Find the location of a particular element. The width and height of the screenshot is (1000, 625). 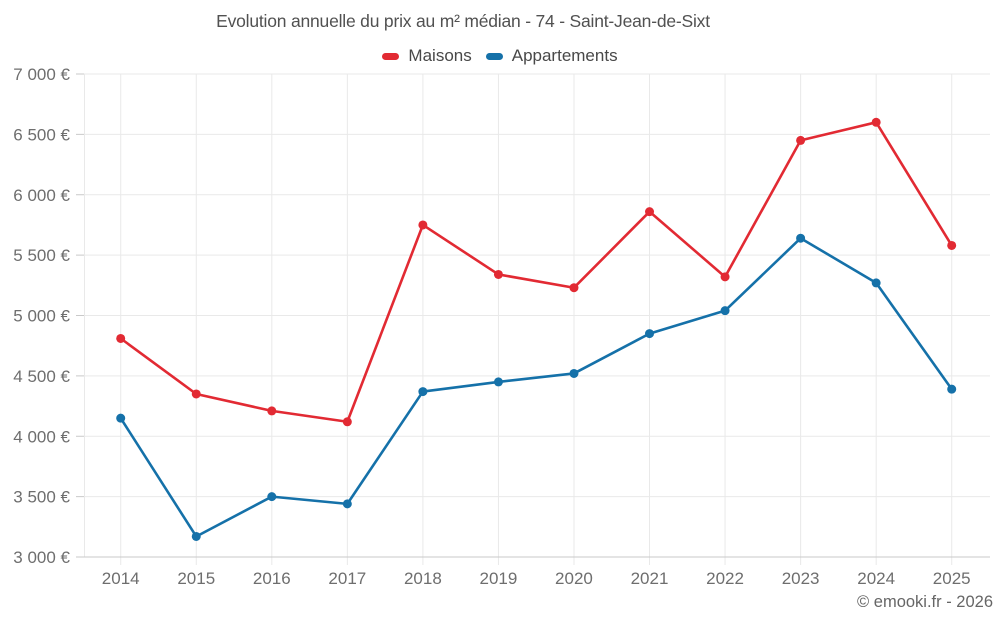

data-point-appartements-2019 is located at coordinates (498, 382).